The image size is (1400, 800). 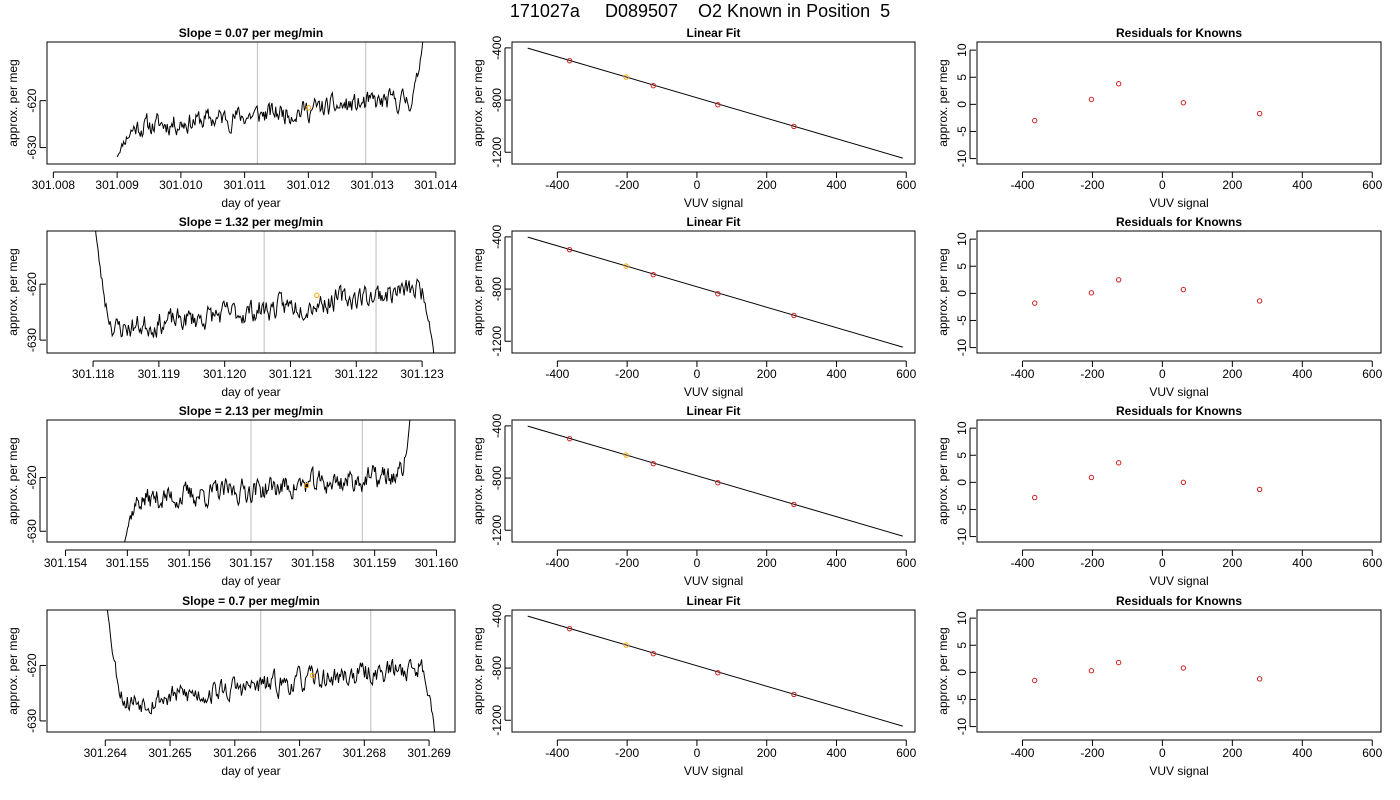 What do you see at coordinates (244, 185) in the screenshot?
I see `x-tick-label: 301.011` at bounding box center [244, 185].